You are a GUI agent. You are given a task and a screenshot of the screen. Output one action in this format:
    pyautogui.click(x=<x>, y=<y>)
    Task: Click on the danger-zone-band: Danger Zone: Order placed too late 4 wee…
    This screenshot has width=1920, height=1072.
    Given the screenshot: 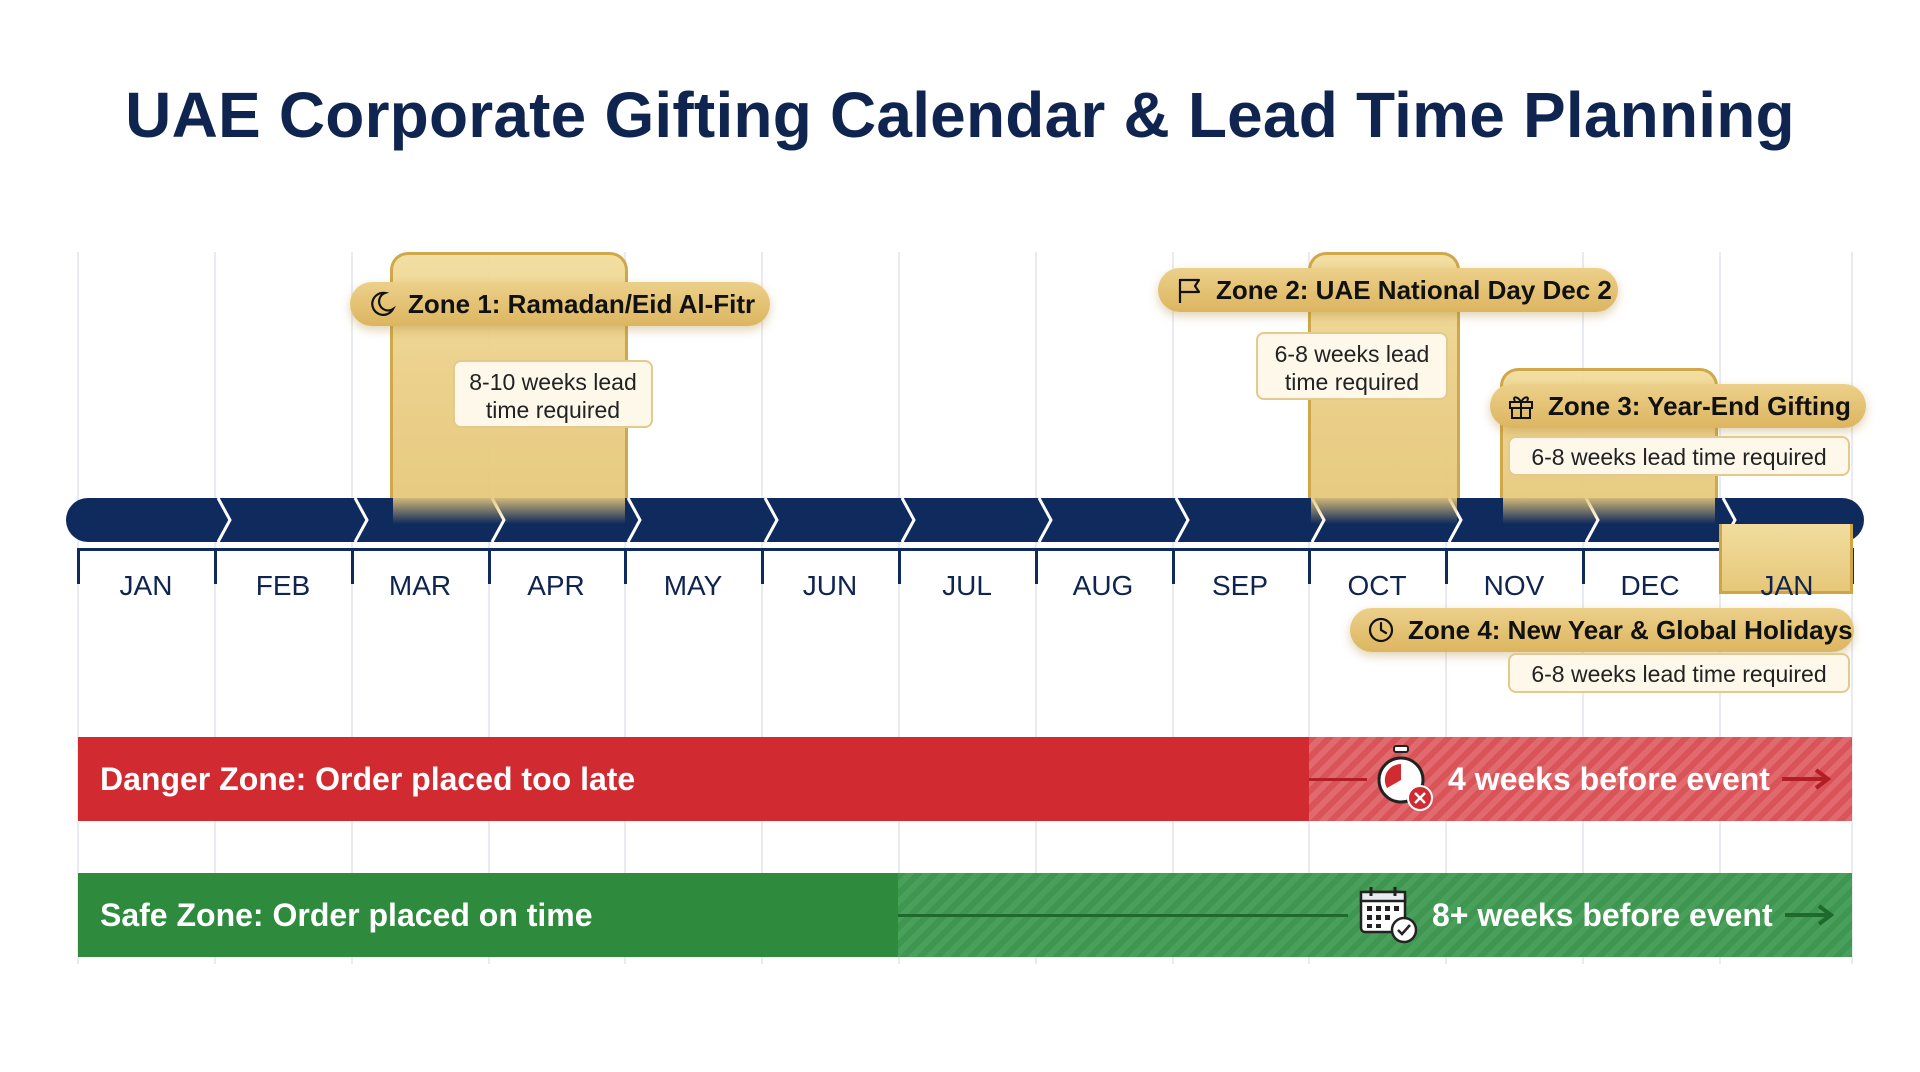 What is the action you would take?
    pyautogui.click(x=965, y=779)
    